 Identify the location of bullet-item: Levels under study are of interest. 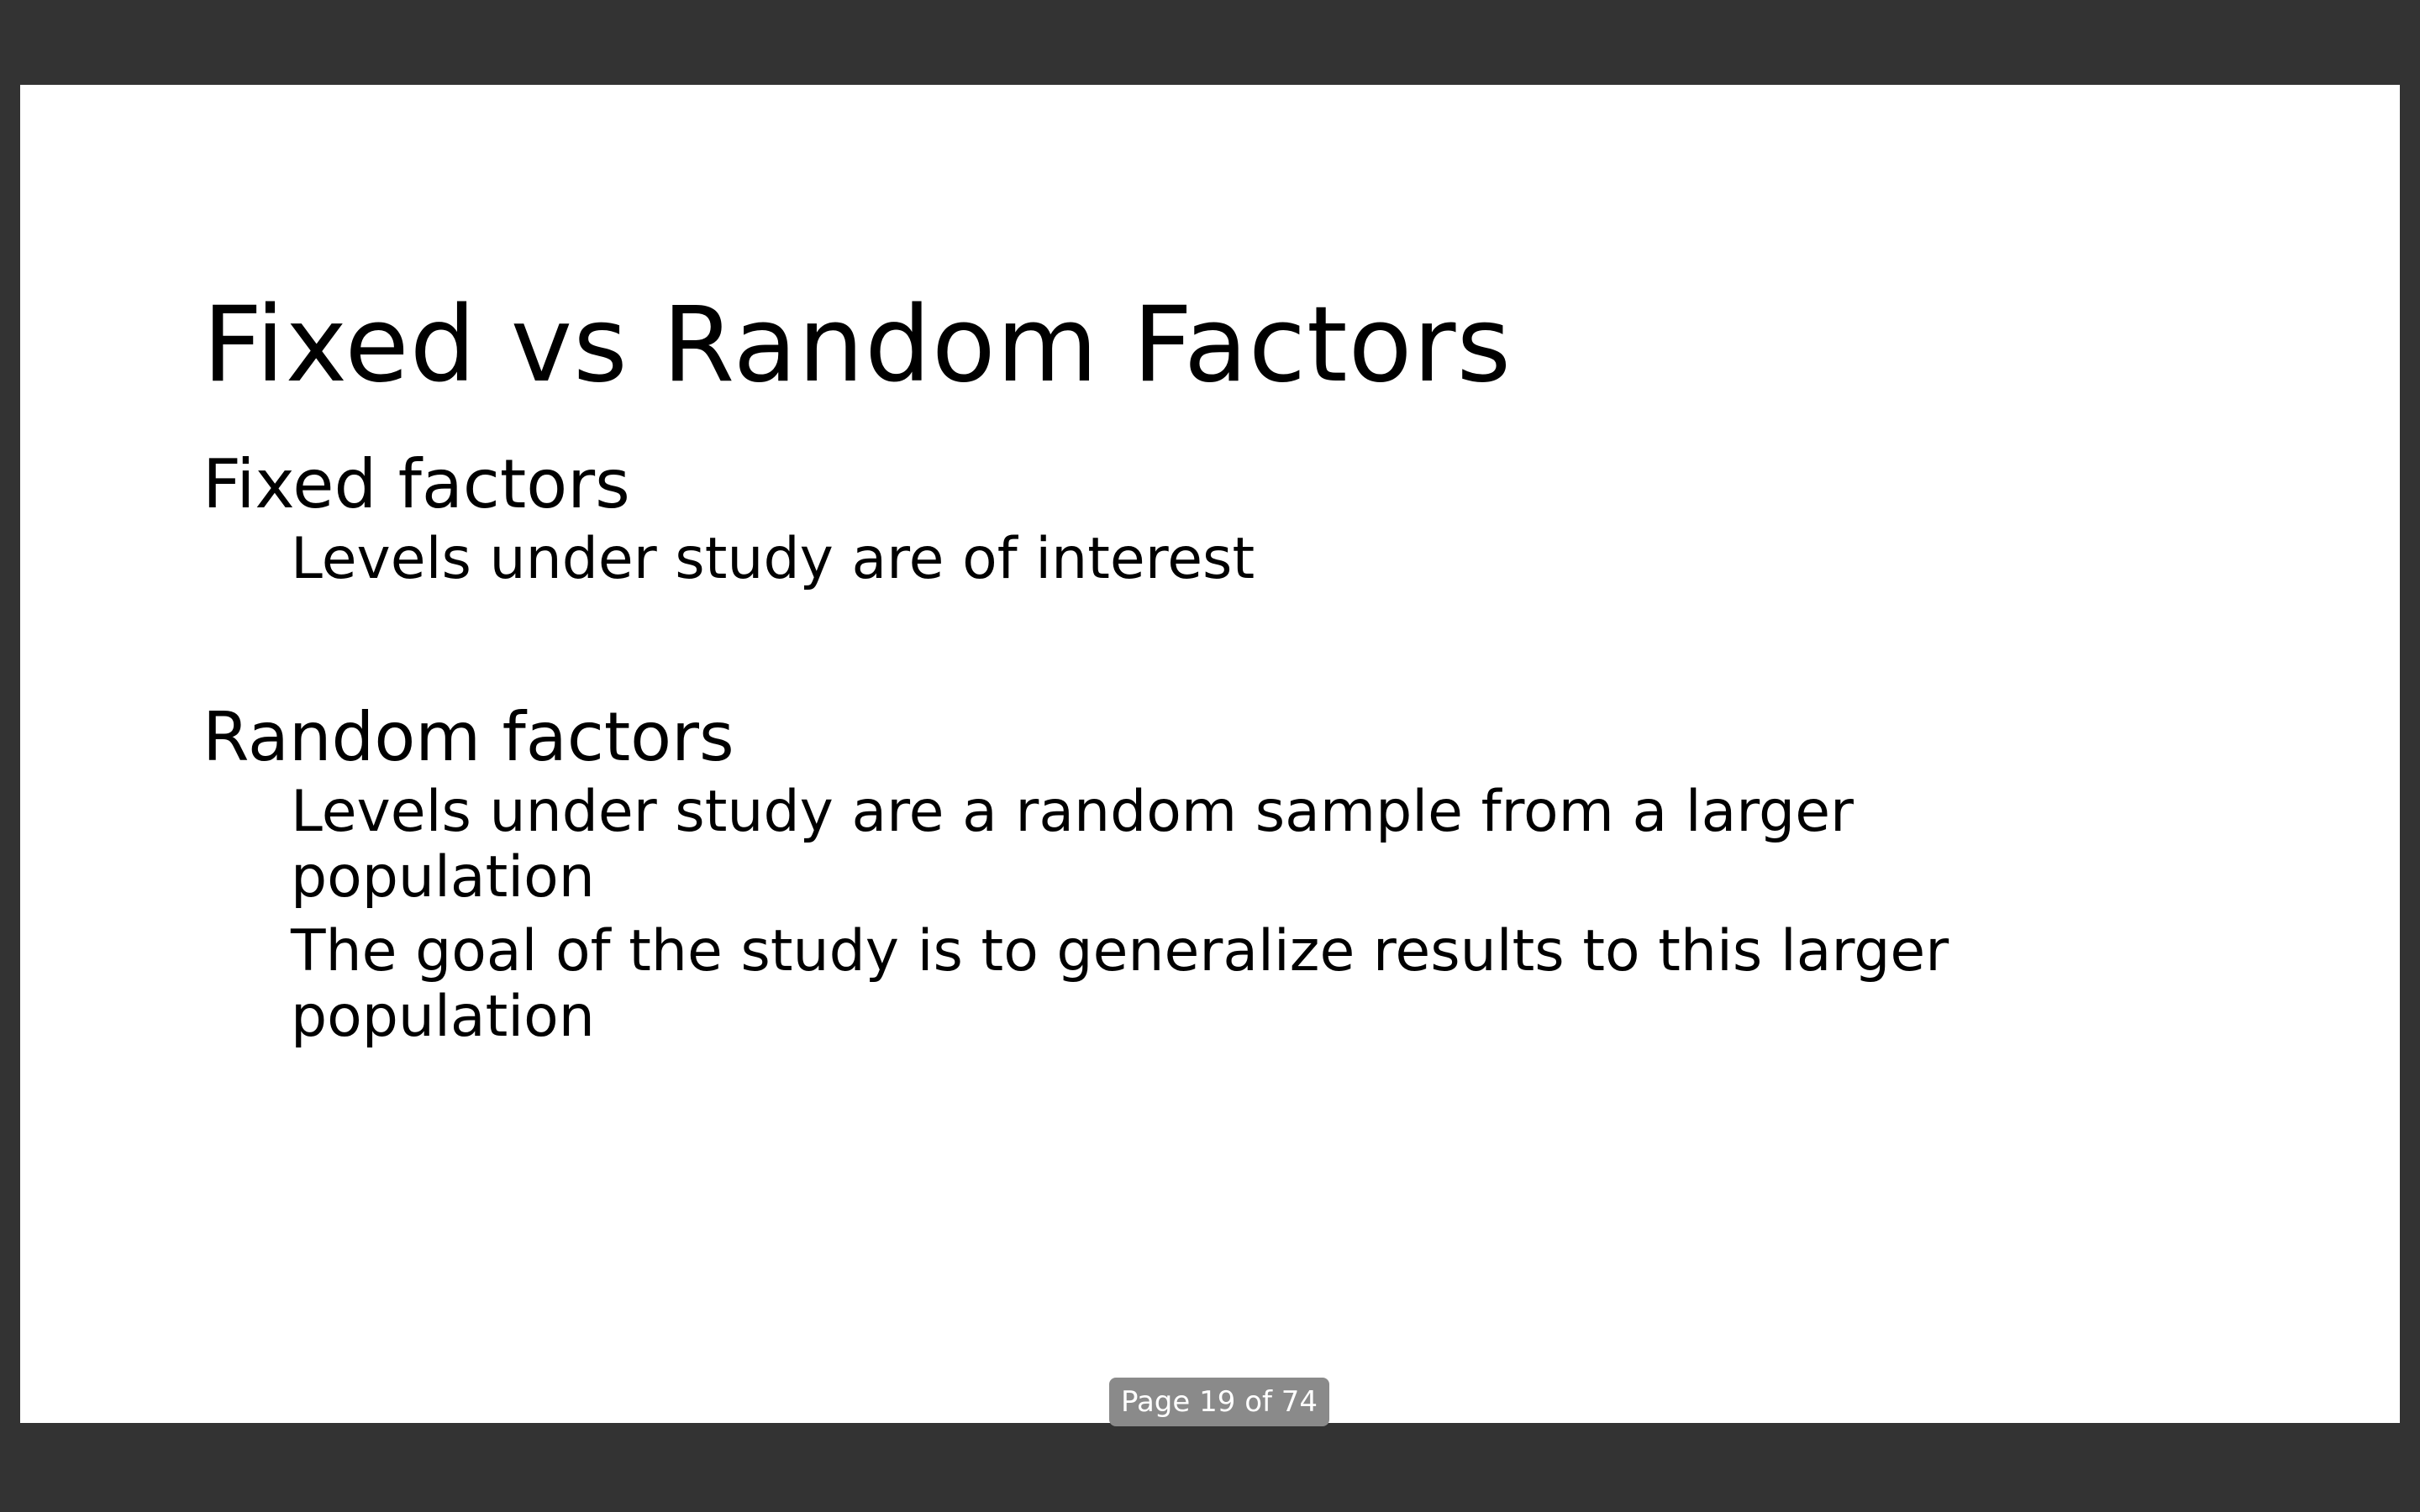
(773, 559).